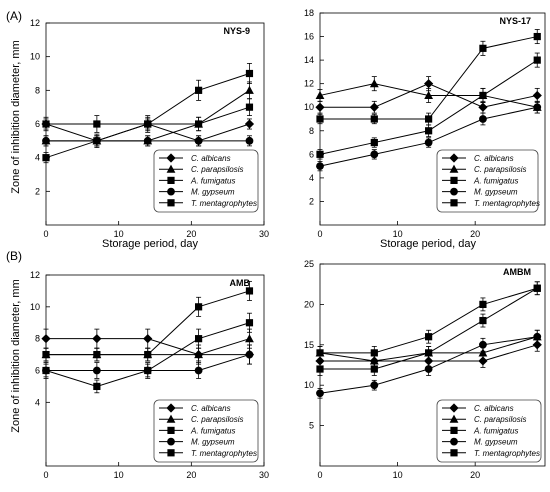 Image resolution: width=550 pixels, height=492 pixels. What do you see at coordinates (16, 116) in the screenshot?
I see `y-axis-title-a: Zone of inhibition diameter, mm` at bounding box center [16, 116].